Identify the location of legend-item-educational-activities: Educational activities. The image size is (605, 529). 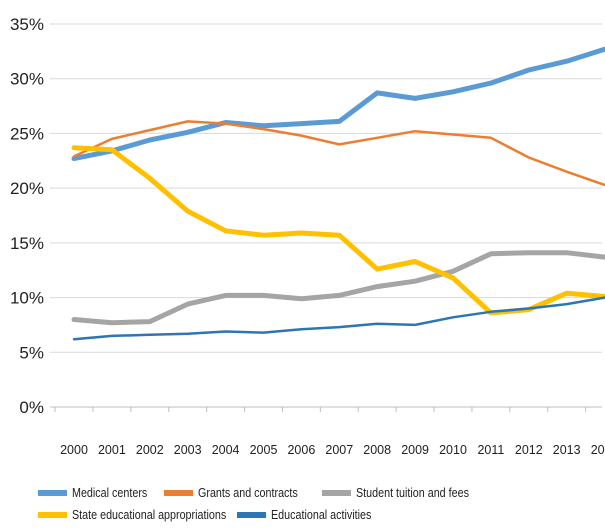
(312, 515).